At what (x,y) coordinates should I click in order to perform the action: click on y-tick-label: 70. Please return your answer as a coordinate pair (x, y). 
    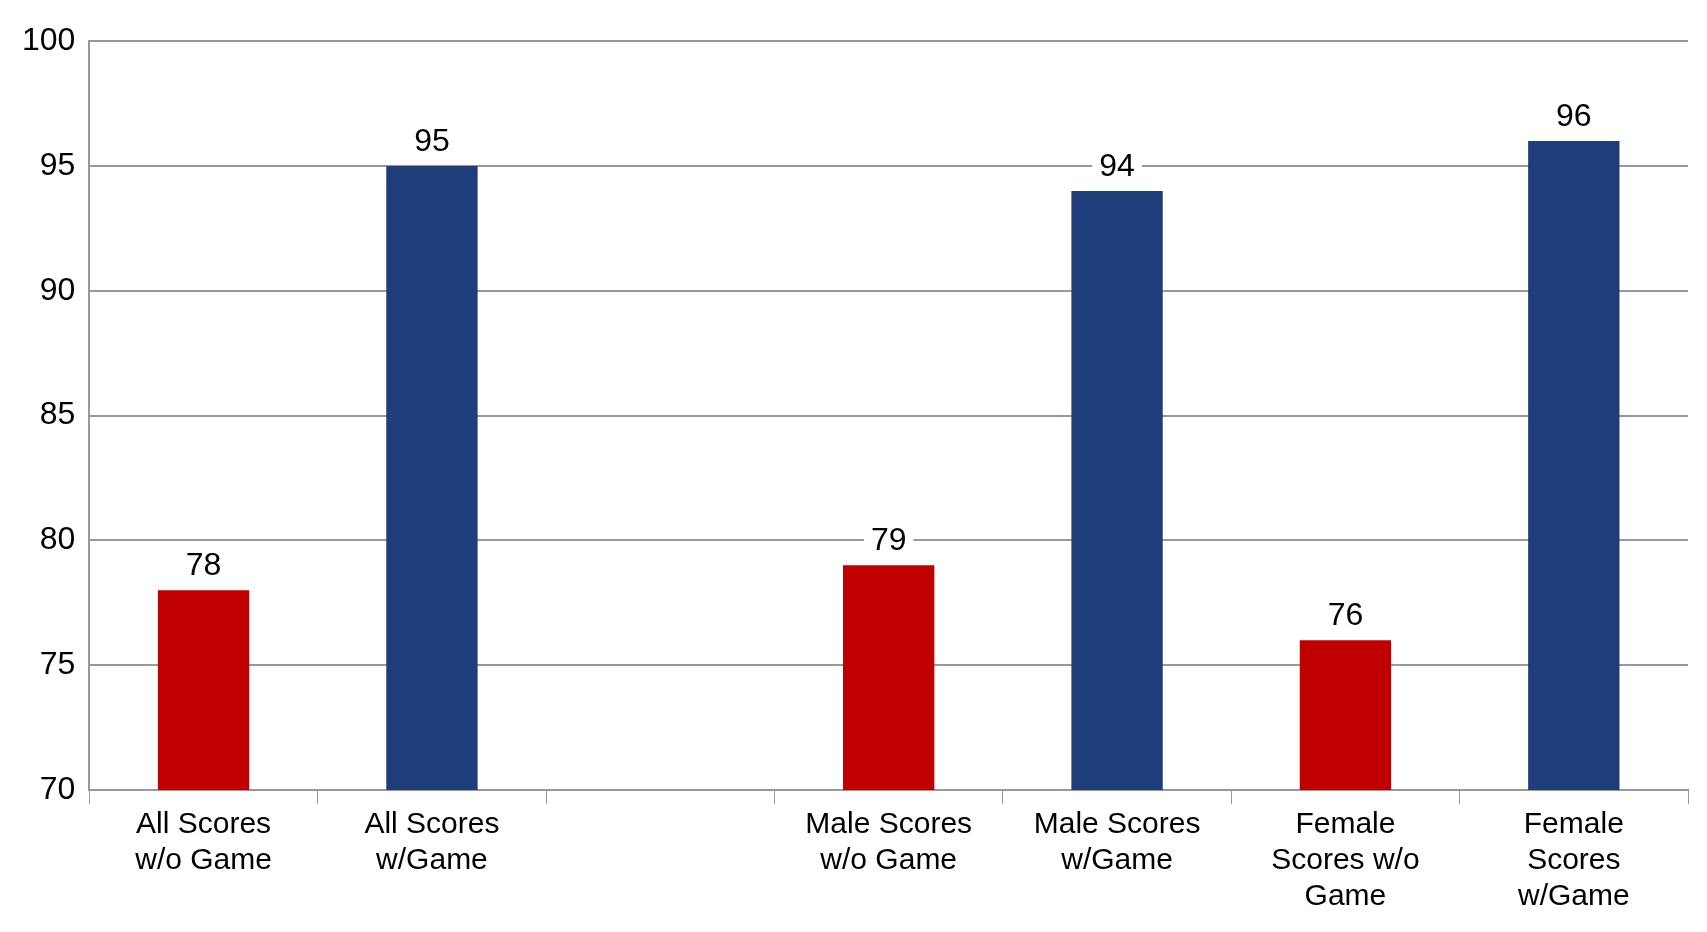
    Looking at the image, I should click on (57, 787).